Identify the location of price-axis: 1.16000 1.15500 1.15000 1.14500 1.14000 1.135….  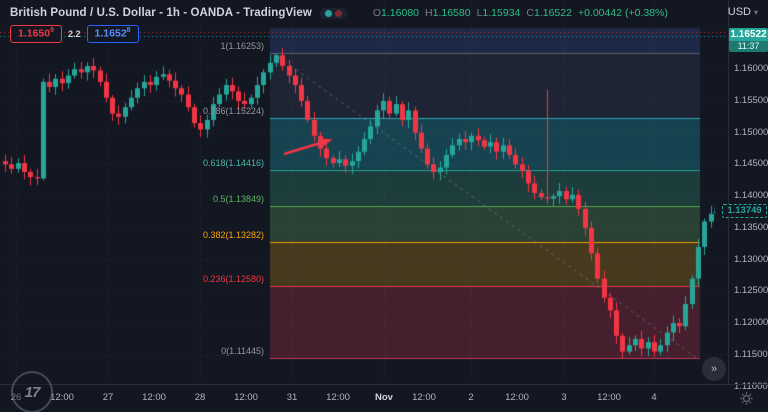
(748, 196).